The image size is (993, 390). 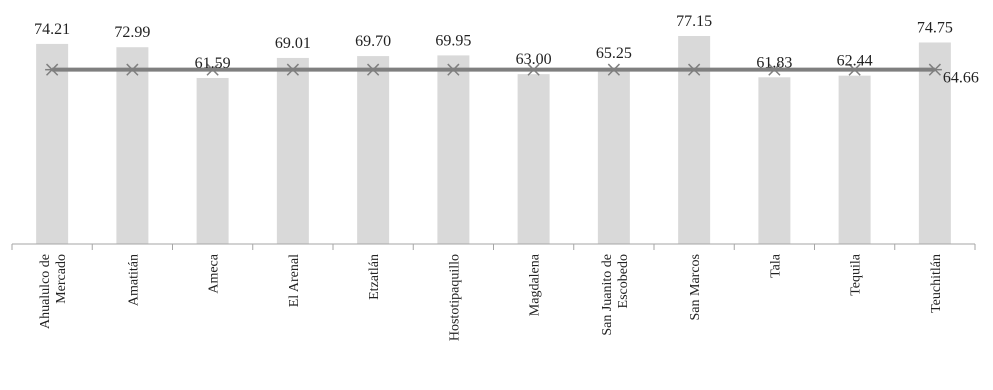 What do you see at coordinates (774, 62) in the screenshot?
I see `data-label: 61.83` at bounding box center [774, 62].